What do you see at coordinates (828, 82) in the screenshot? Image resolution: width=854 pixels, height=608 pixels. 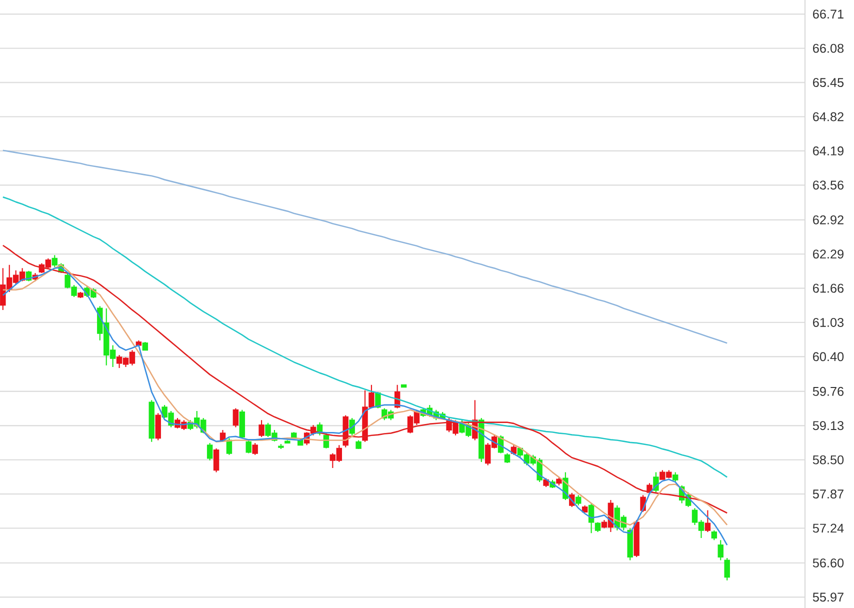 I see `y-tick-label: 65.45` at bounding box center [828, 82].